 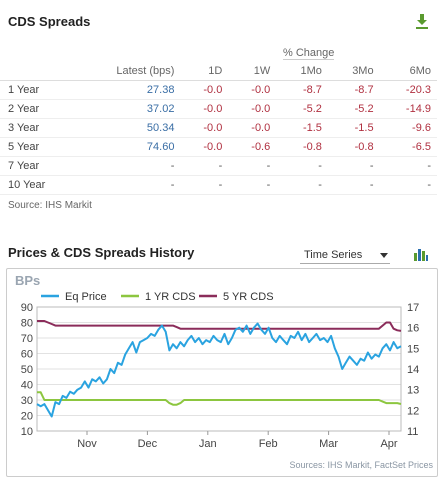 I want to click on download-icon, so click(x=422, y=22).